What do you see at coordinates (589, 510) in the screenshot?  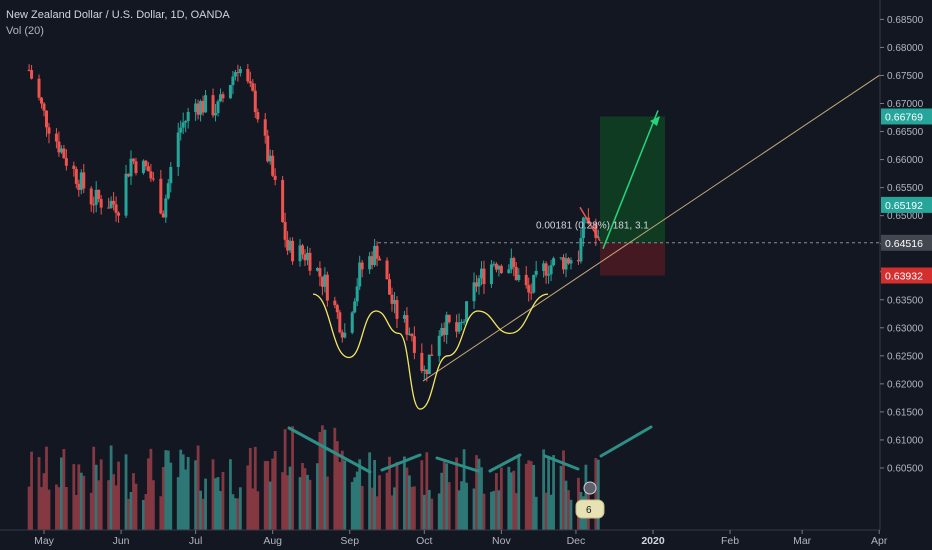 I see `volume-badge-label: 6` at bounding box center [589, 510].